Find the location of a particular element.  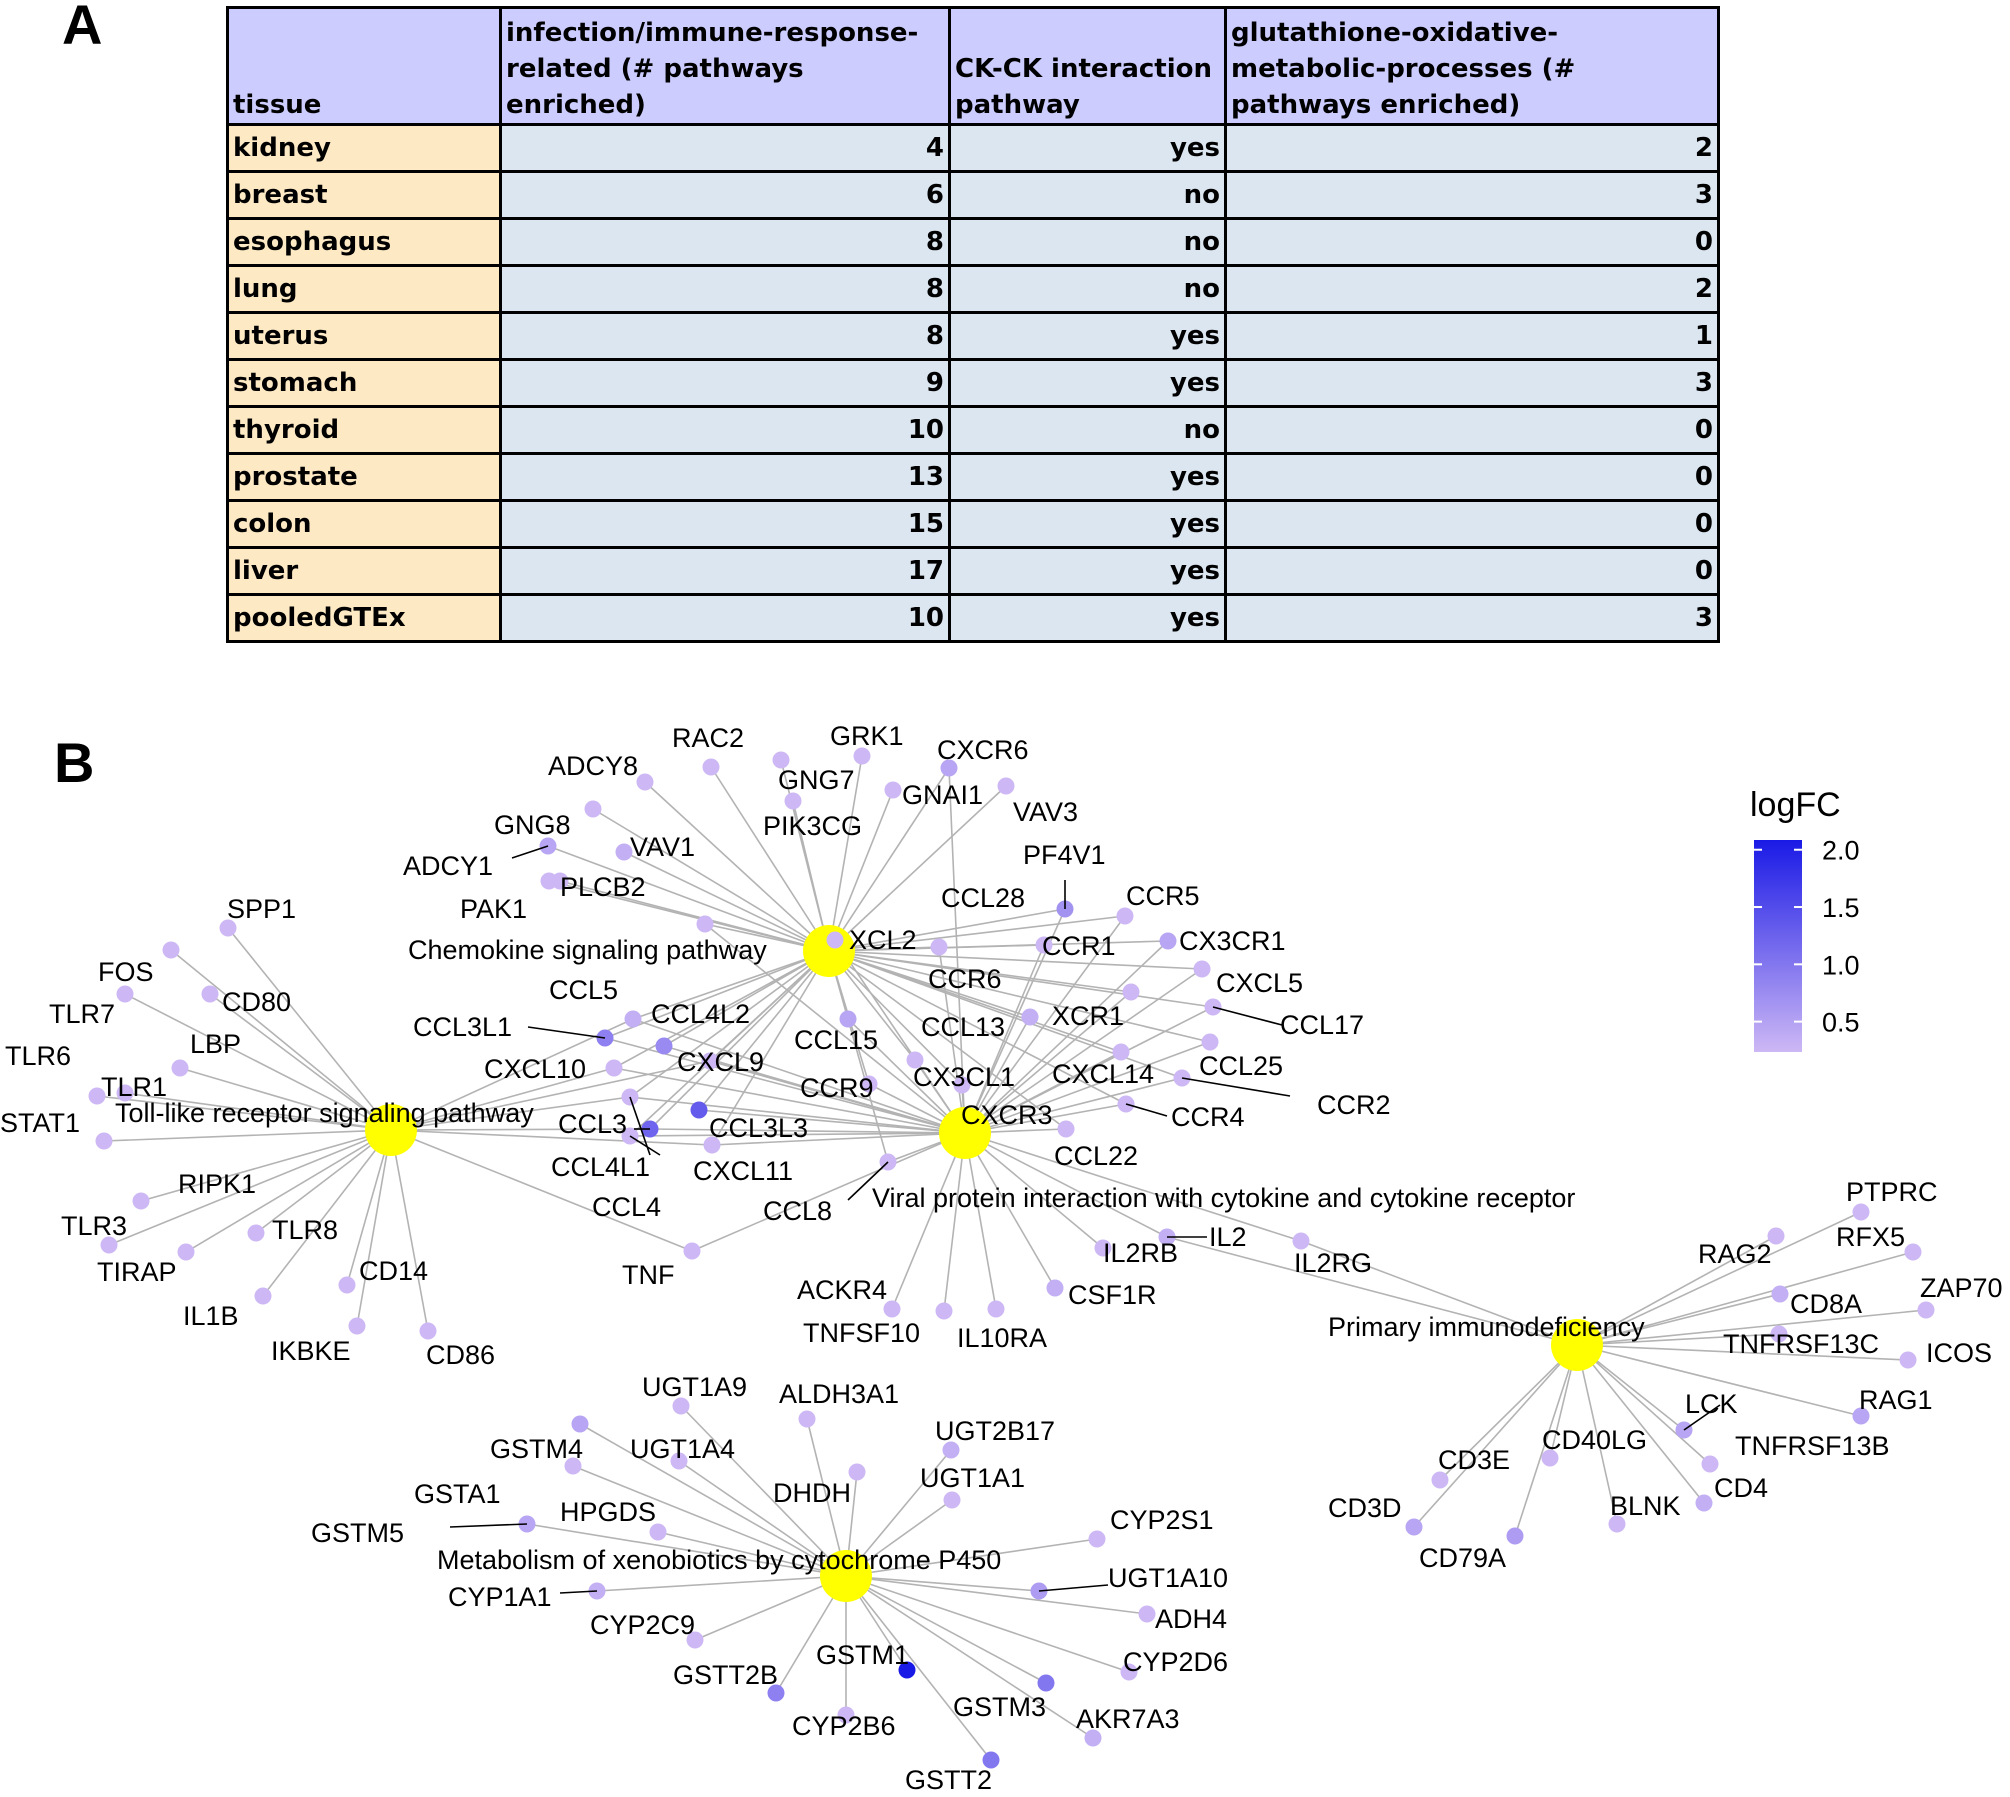

tissue-cell: lung is located at coordinates (364, 289).